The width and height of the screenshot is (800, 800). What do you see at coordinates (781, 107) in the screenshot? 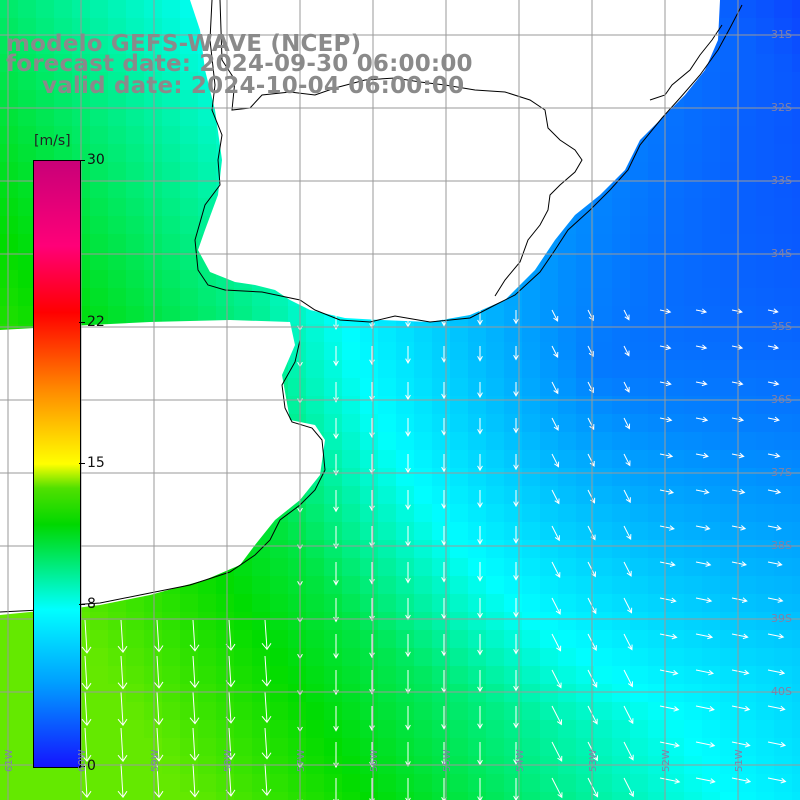
I see `latitude-label: 32S` at bounding box center [781, 107].